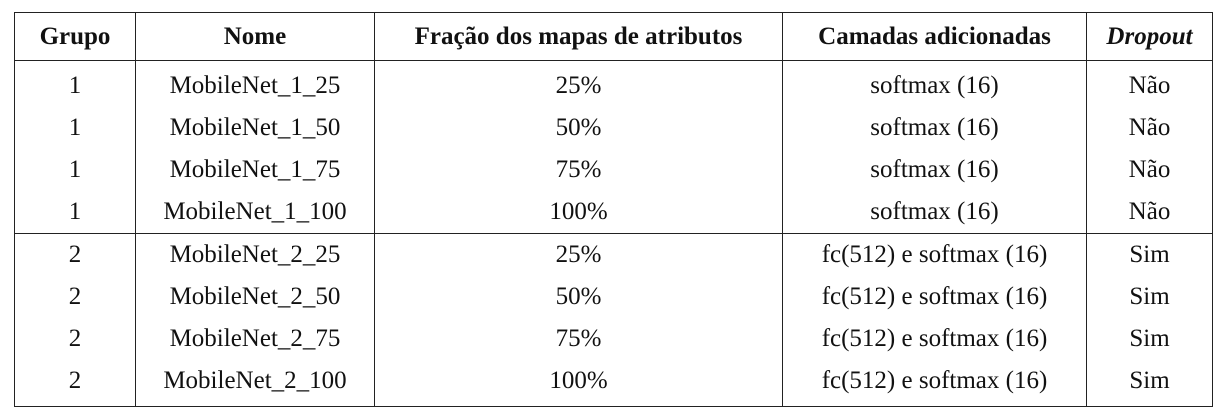 The image size is (1229, 411). What do you see at coordinates (255, 297) in the screenshot?
I see `cell-nome: MobileNet_2_50` at bounding box center [255, 297].